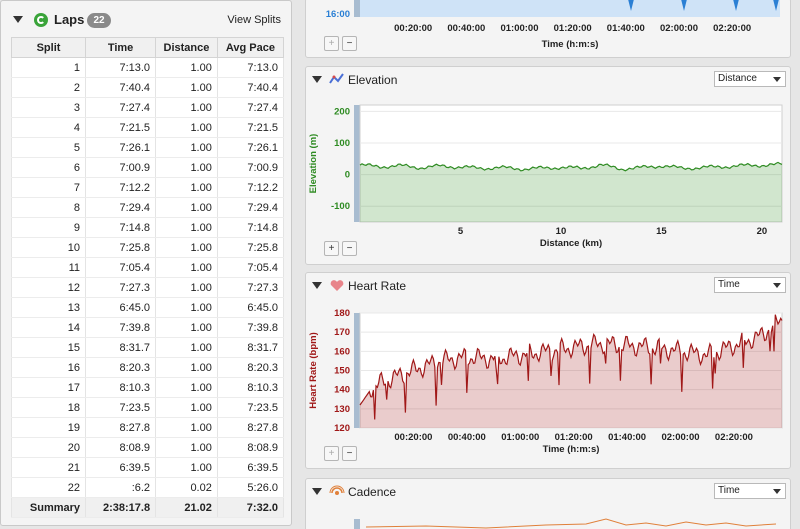 Image resolution: width=800 pixels, height=529 pixels. I want to click on elevation-zoom-in-button: +, so click(331, 248).